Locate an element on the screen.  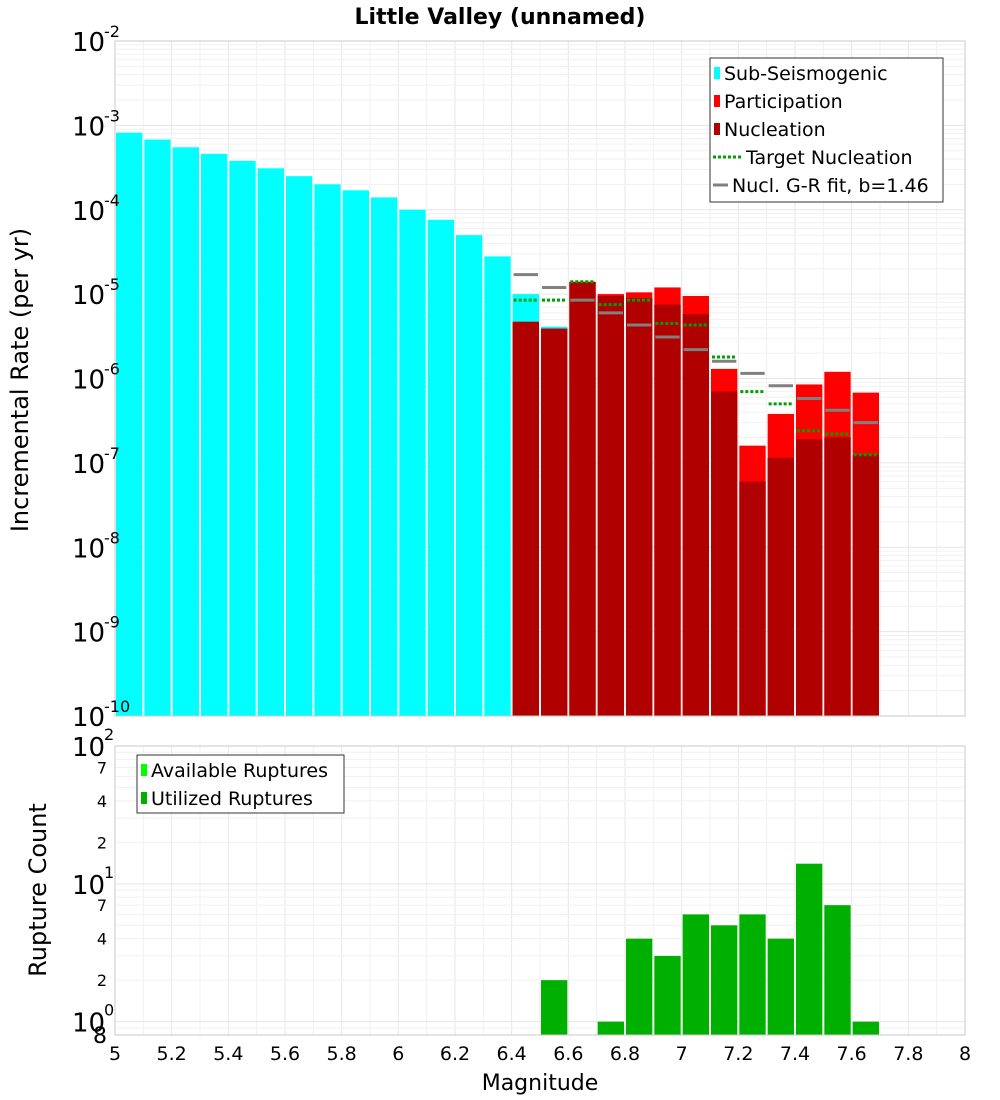
bottom-y-decade-exponent: 1 is located at coordinates (109, 872).